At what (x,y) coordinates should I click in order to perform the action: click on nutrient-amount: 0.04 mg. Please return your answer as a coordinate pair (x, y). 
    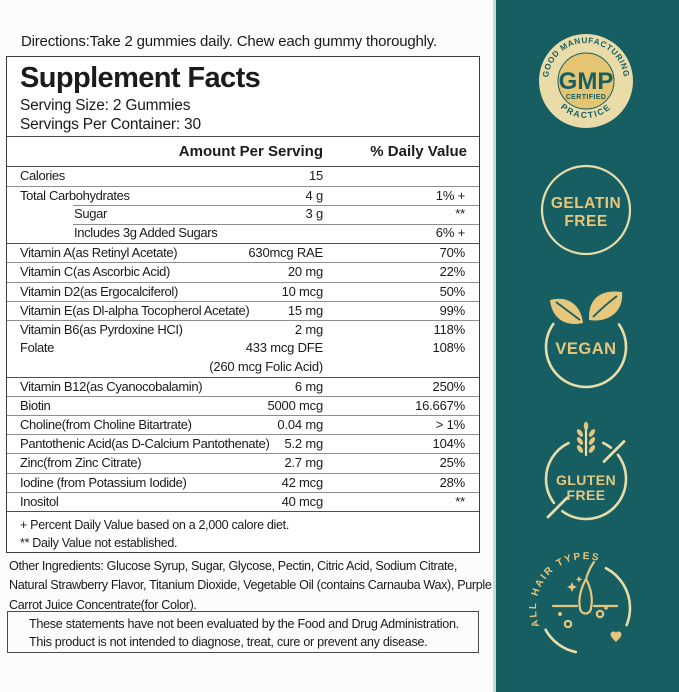
    Looking at the image, I should click on (300, 425).